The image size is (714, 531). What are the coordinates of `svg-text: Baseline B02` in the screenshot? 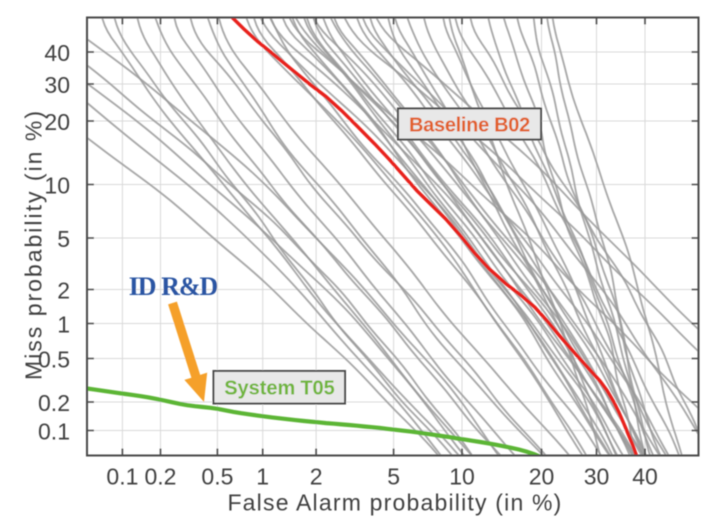 It's located at (469, 125).